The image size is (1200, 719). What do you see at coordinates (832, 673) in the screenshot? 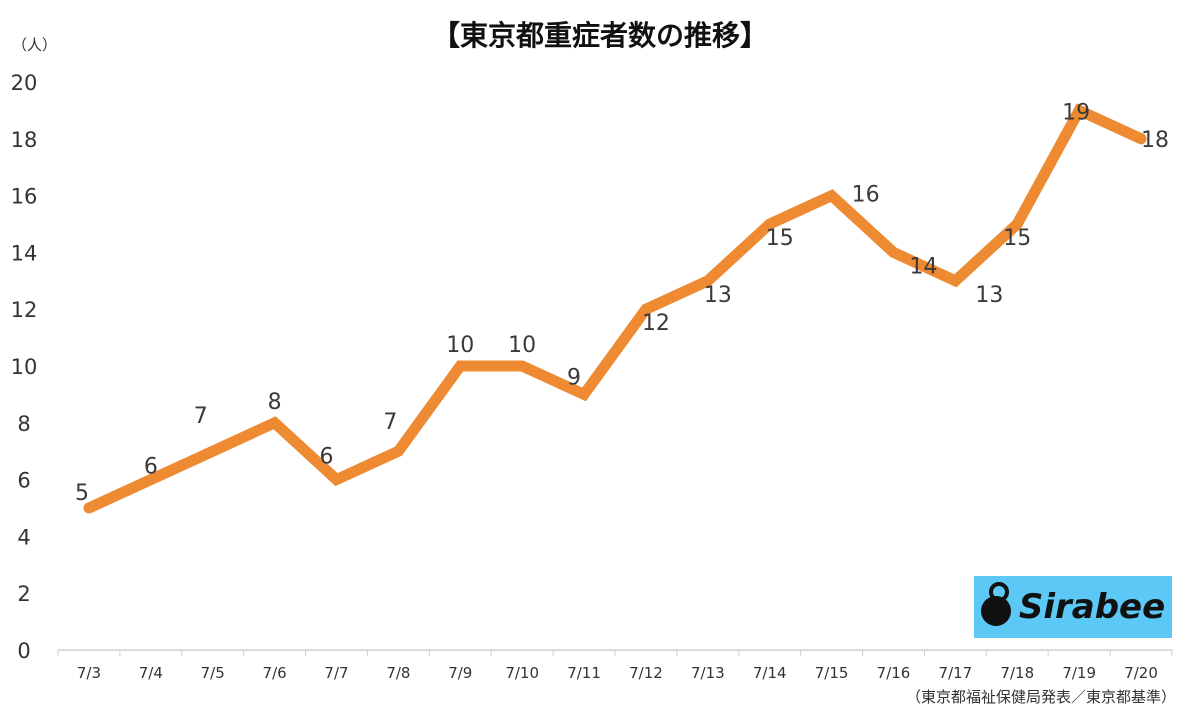
I see `x-tick-label: 7/15` at bounding box center [832, 673].